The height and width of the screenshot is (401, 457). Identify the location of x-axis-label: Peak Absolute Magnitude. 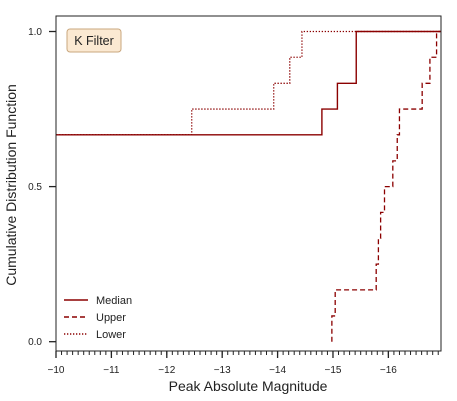
(248, 386).